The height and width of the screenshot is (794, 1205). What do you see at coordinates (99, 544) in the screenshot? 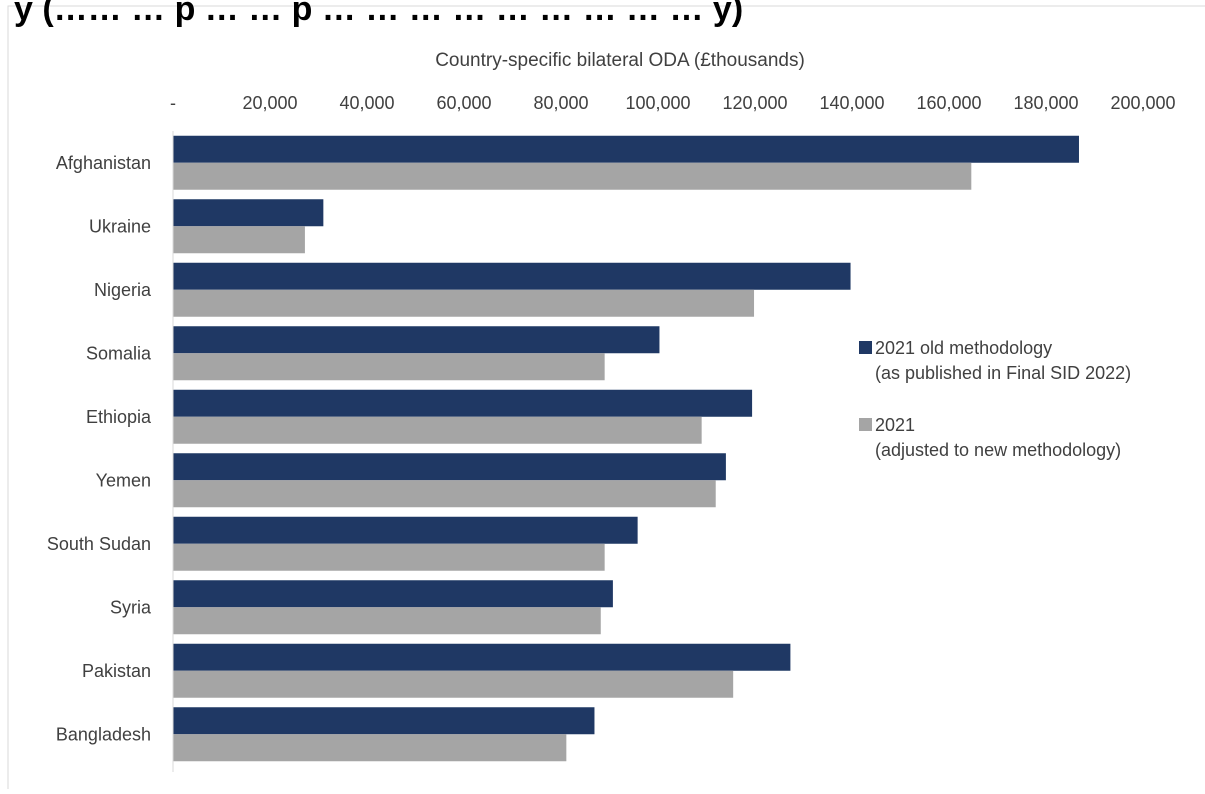
I see `category-label: South Sudan` at bounding box center [99, 544].